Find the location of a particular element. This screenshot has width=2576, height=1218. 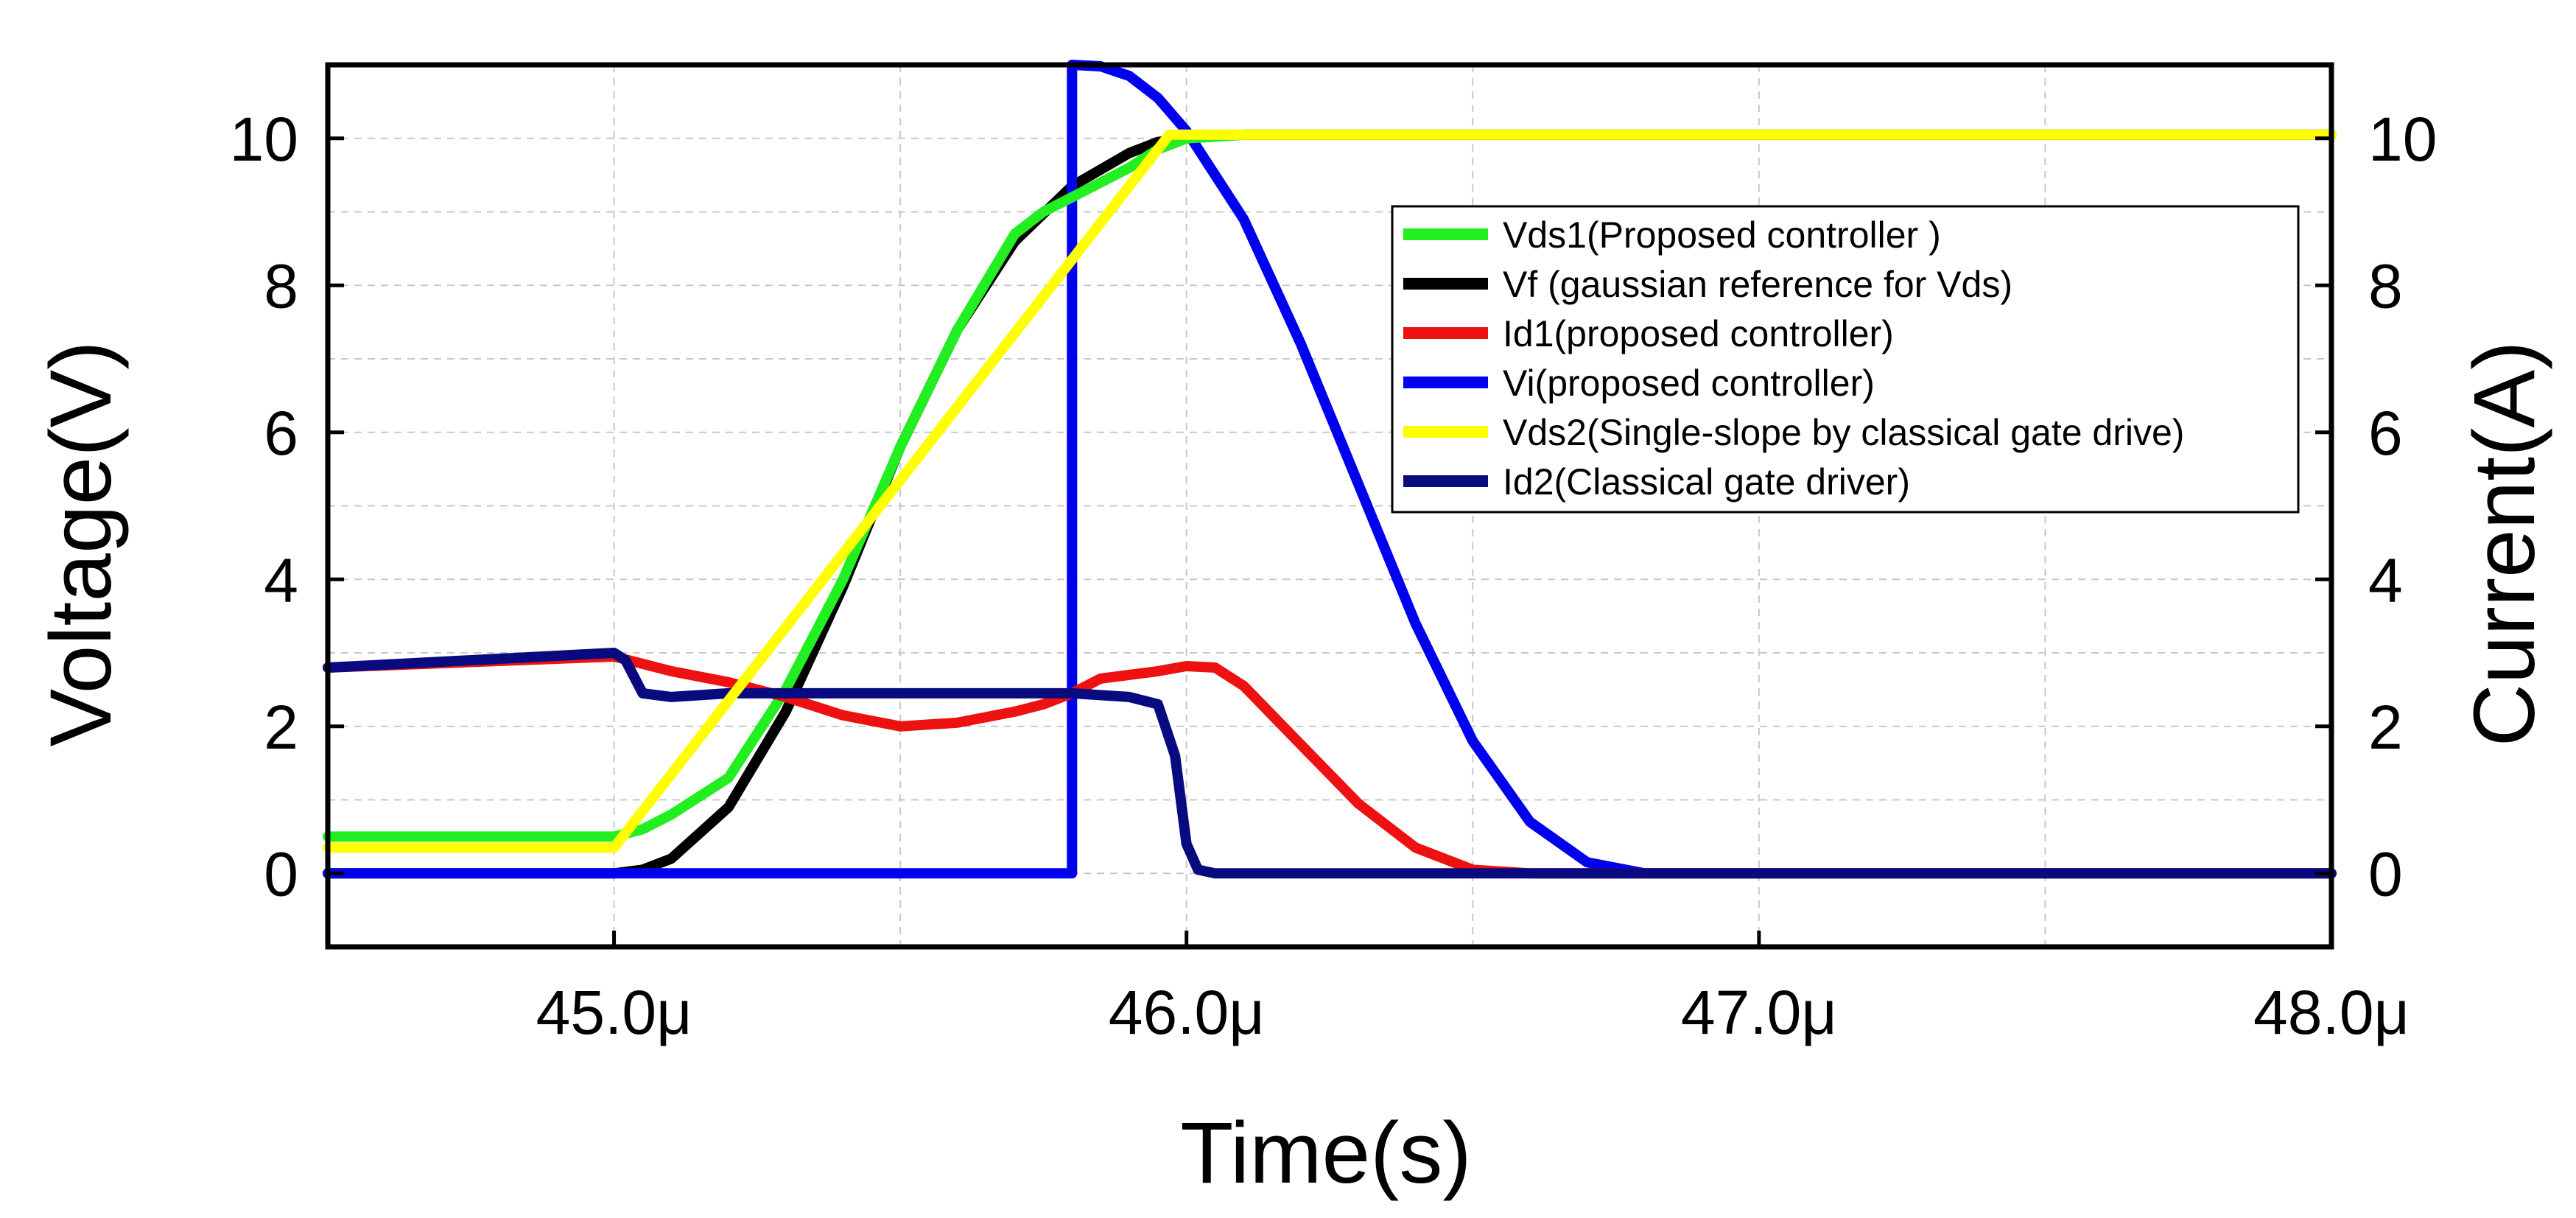

legend-label: Id2(Classical gate driver) is located at coordinates (1706, 482).